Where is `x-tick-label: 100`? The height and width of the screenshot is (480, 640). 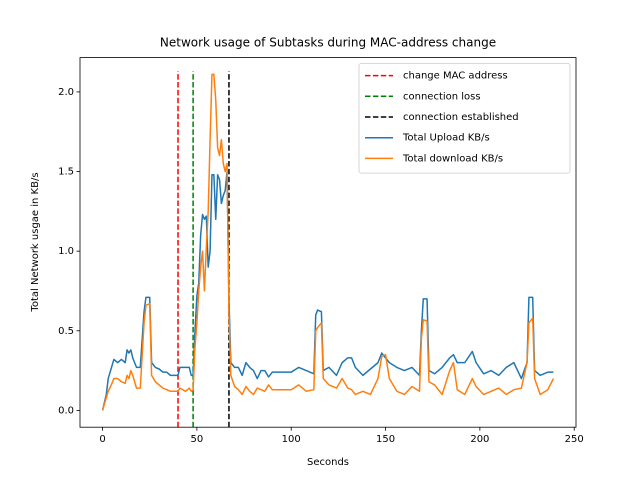 x-tick-label: 100 is located at coordinates (291, 439).